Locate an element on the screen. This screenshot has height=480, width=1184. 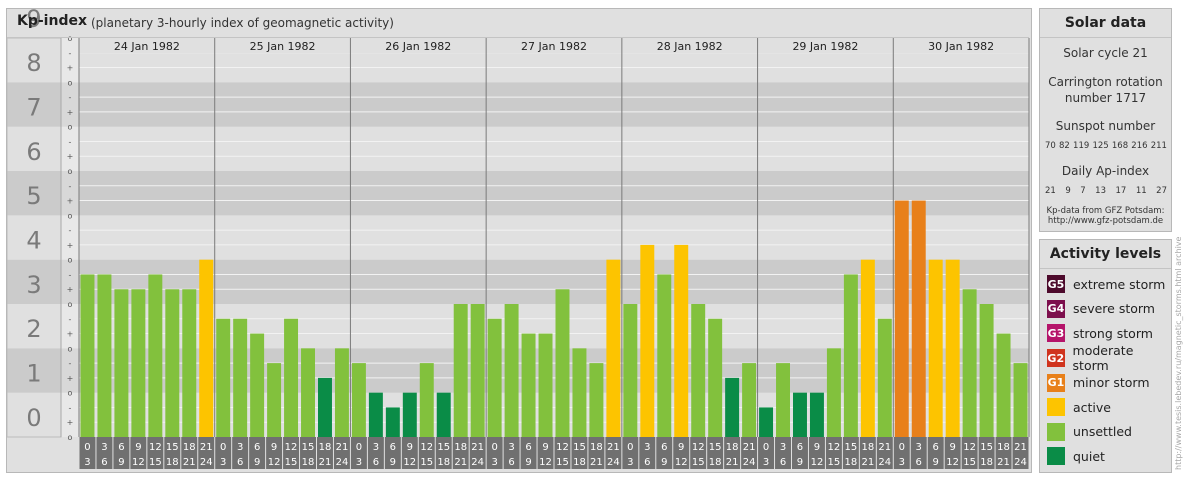
legend-swatch is located at coordinates (1056, 431).